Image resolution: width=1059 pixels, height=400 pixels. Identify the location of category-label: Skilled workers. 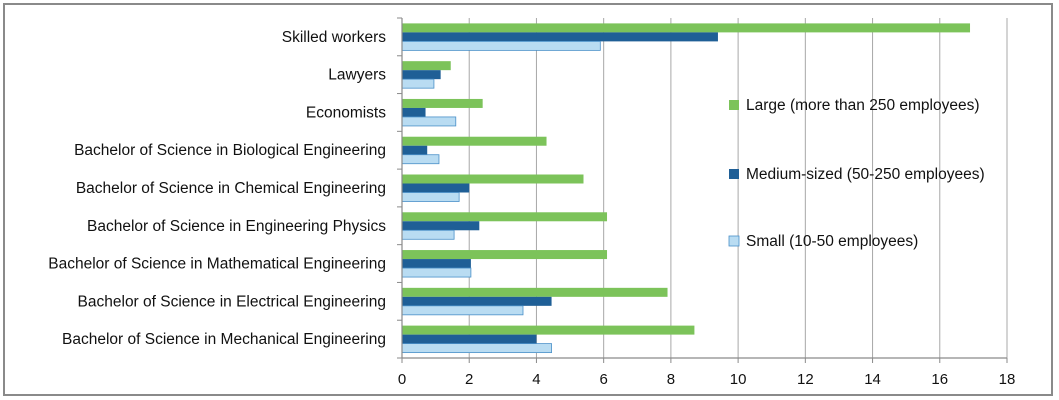
(334, 37).